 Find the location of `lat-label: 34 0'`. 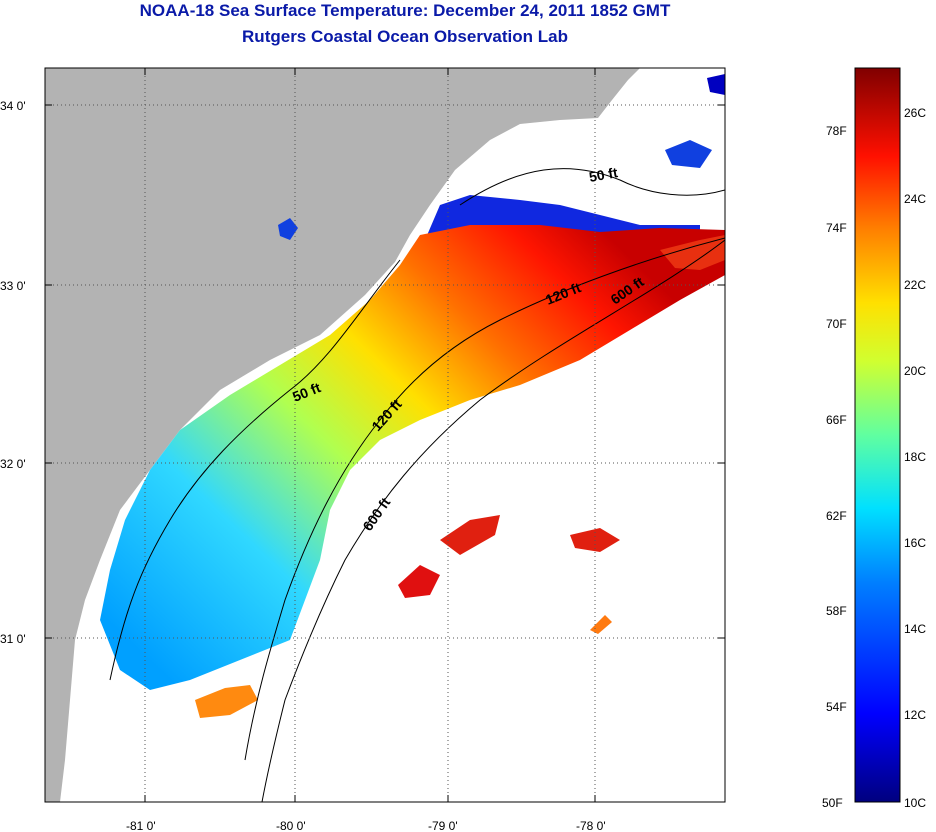

lat-label: 34 0' is located at coordinates (13, 106).